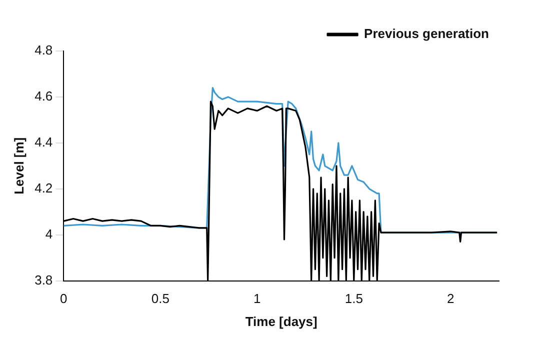  I want to click on x-tick-label: 2, so click(450, 298).